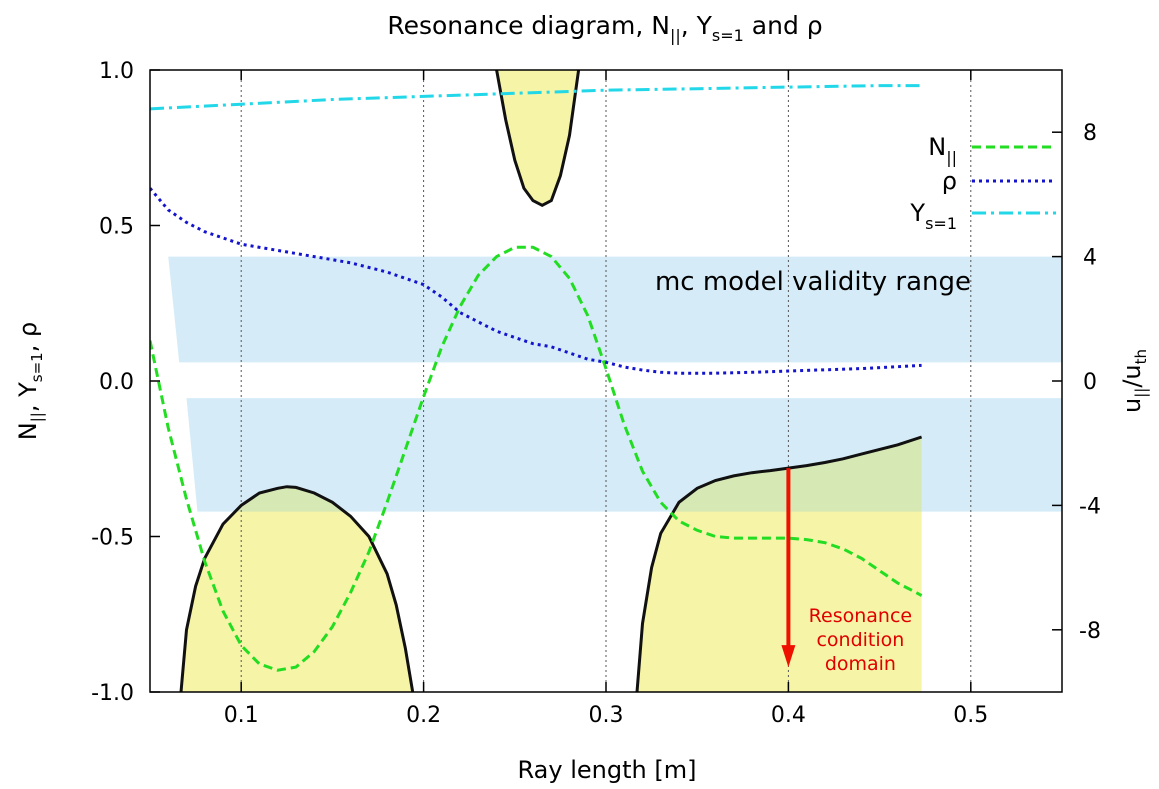 The height and width of the screenshot is (789, 1159). Describe the element at coordinates (949, 181) in the screenshot. I see `legend-label-2: ρ` at that location.